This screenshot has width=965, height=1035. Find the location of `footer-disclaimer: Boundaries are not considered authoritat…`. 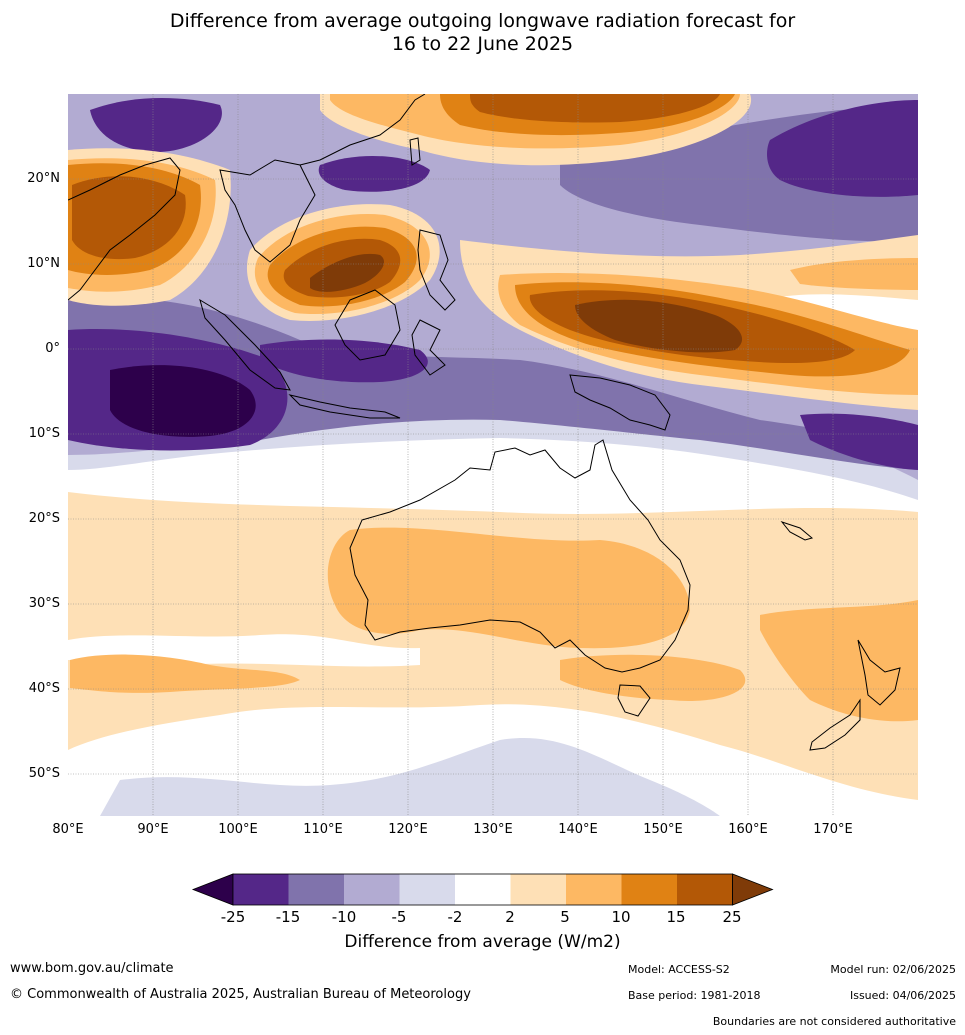

footer-disclaimer: Boundaries are not considered authoritat… is located at coordinates (834, 1021).